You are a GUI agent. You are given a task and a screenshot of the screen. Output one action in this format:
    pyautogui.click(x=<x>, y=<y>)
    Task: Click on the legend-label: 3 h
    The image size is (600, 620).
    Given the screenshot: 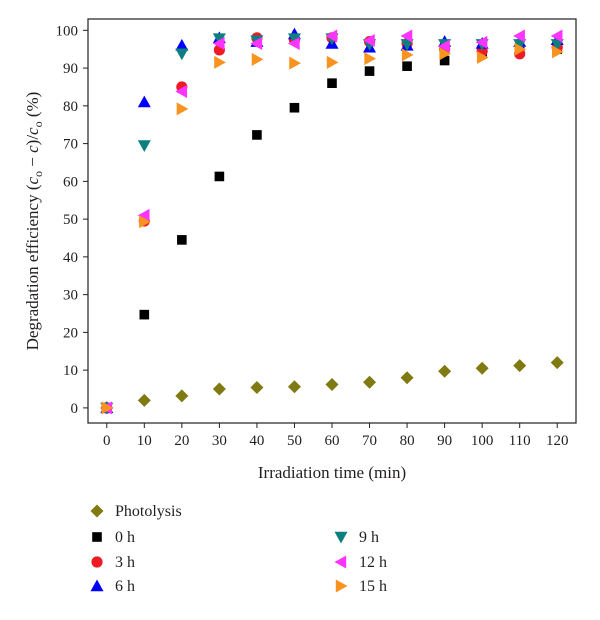 What is the action you would take?
    pyautogui.click(x=125, y=562)
    